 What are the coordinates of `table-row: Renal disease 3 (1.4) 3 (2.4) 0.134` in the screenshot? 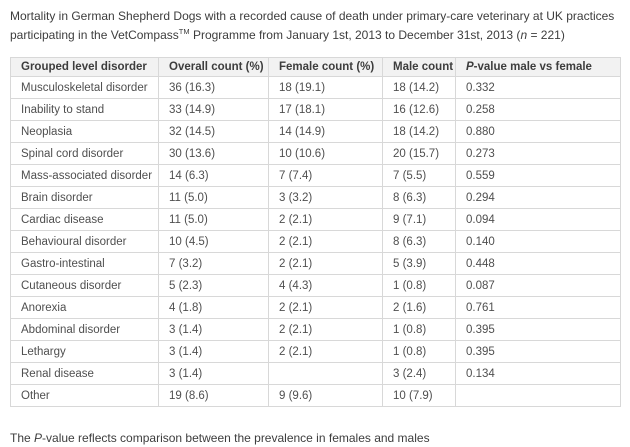 It's located at (315, 373).